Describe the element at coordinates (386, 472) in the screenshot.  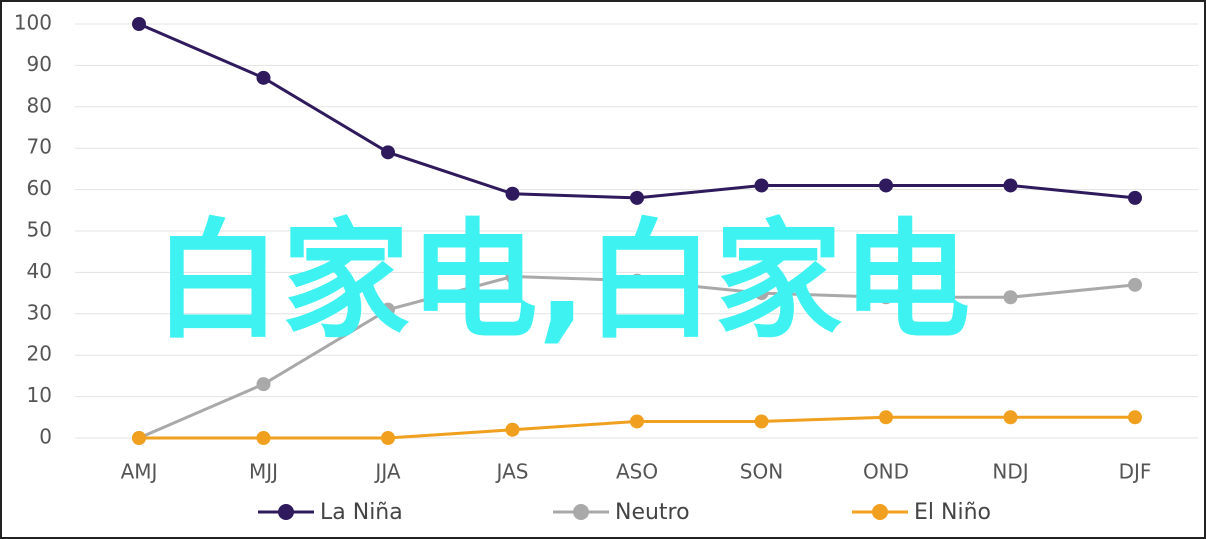
I see `x-tick-label: JJA` at that location.